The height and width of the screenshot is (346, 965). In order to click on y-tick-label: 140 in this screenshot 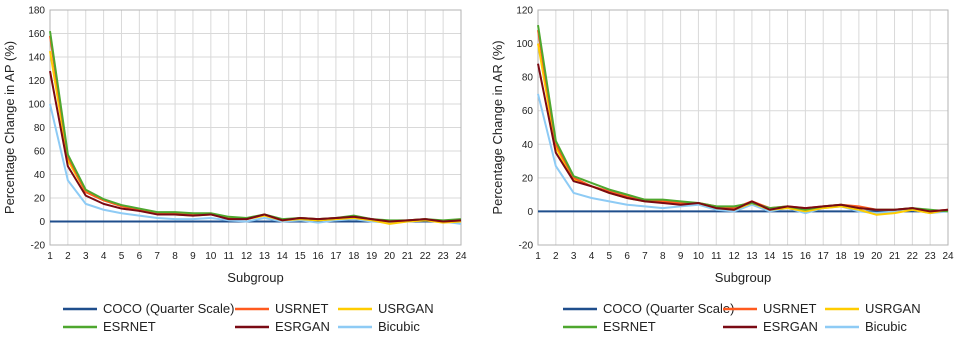, I will do `click(36, 58)`.